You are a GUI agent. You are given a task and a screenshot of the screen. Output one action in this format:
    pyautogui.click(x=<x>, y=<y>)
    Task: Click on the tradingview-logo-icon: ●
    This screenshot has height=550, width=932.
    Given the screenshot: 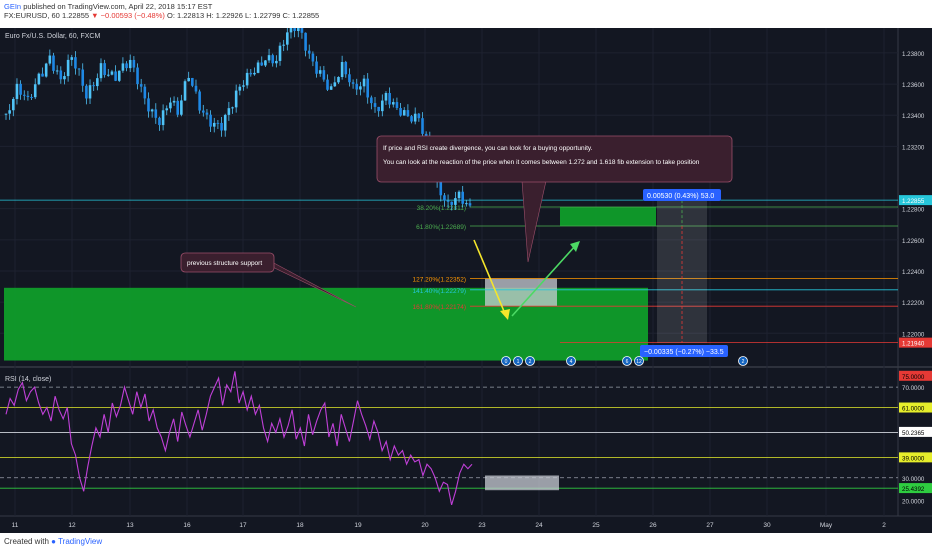 What is the action you would take?
    pyautogui.click(x=53, y=541)
    